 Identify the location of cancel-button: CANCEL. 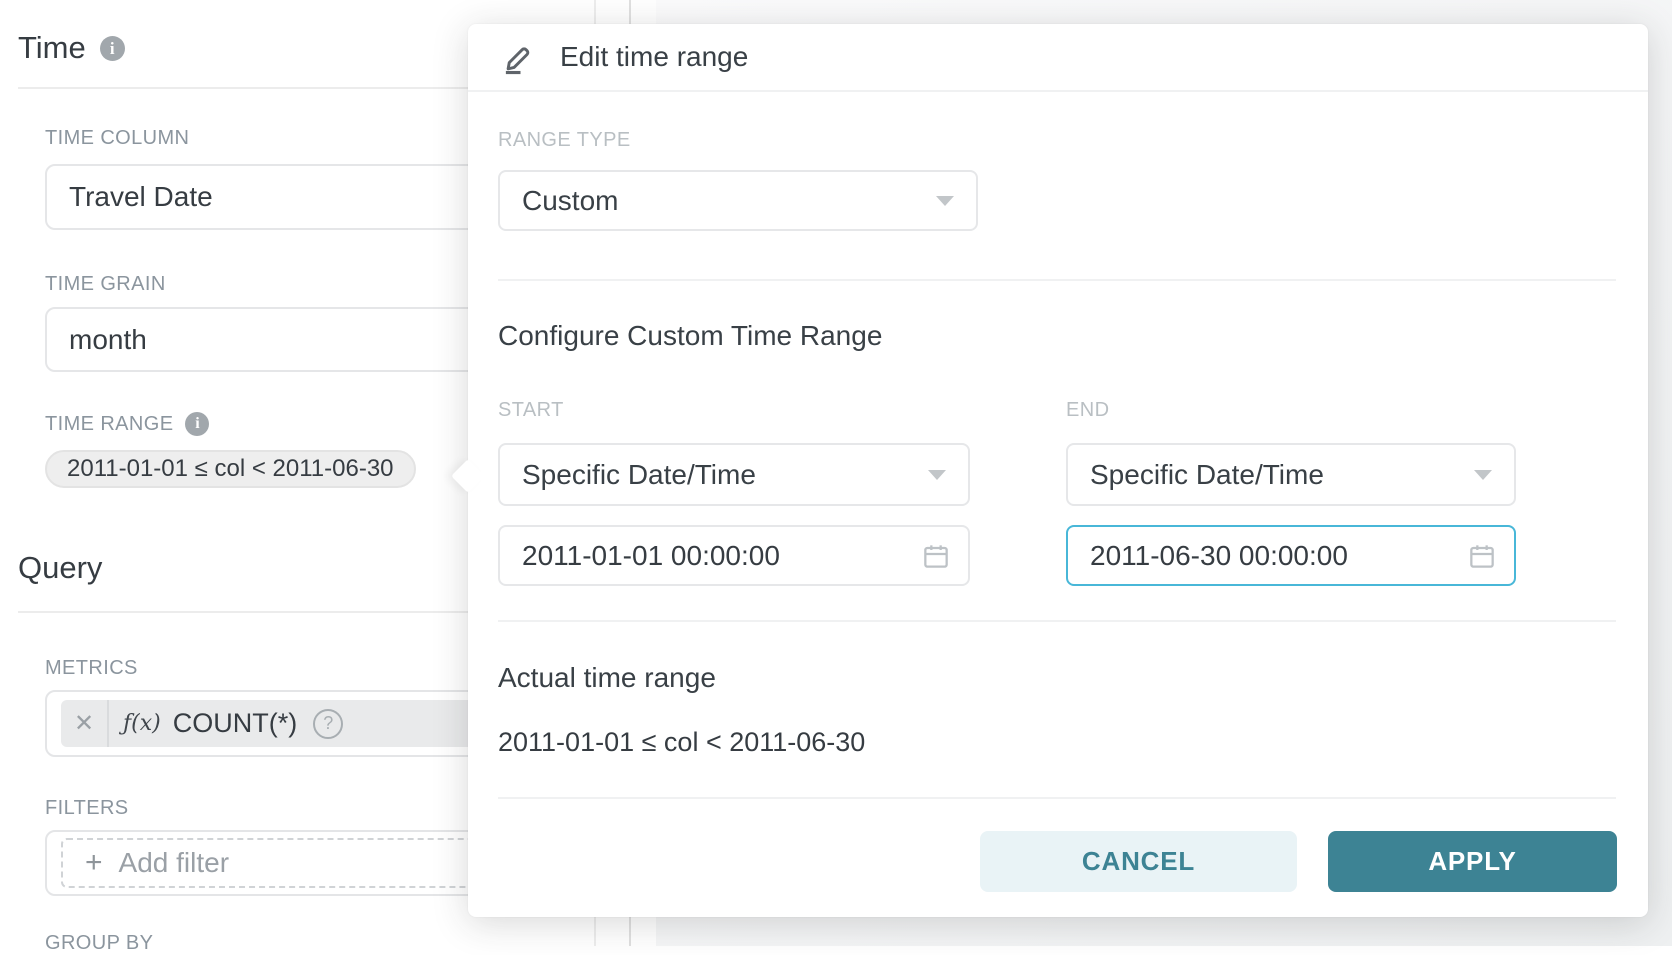
(1138, 861).